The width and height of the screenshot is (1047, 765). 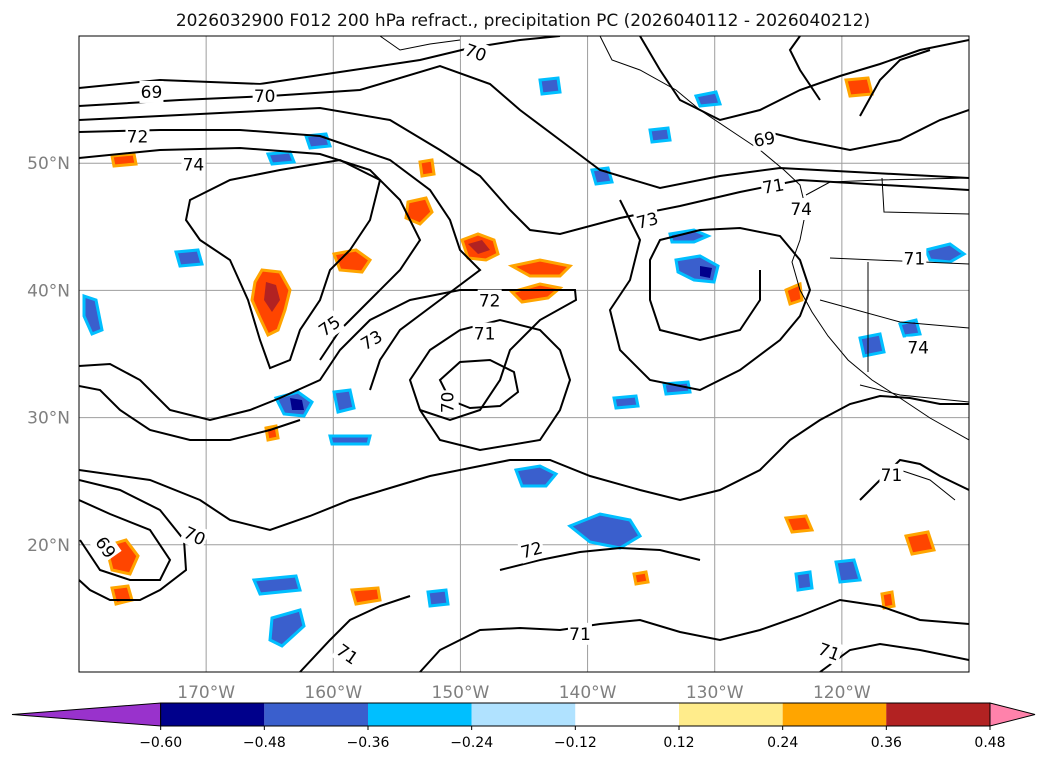 I want to click on lat-tick-label: 40°N, so click(x=48, y=291).